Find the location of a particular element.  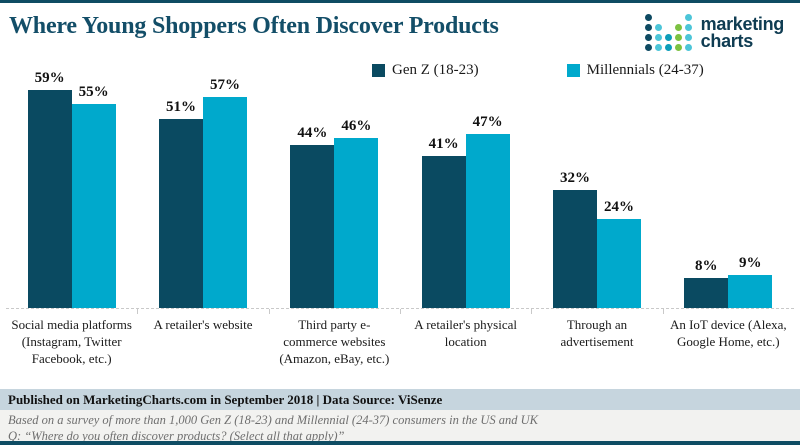

bar-value-label: 46% is located at coordinates (356, 126).